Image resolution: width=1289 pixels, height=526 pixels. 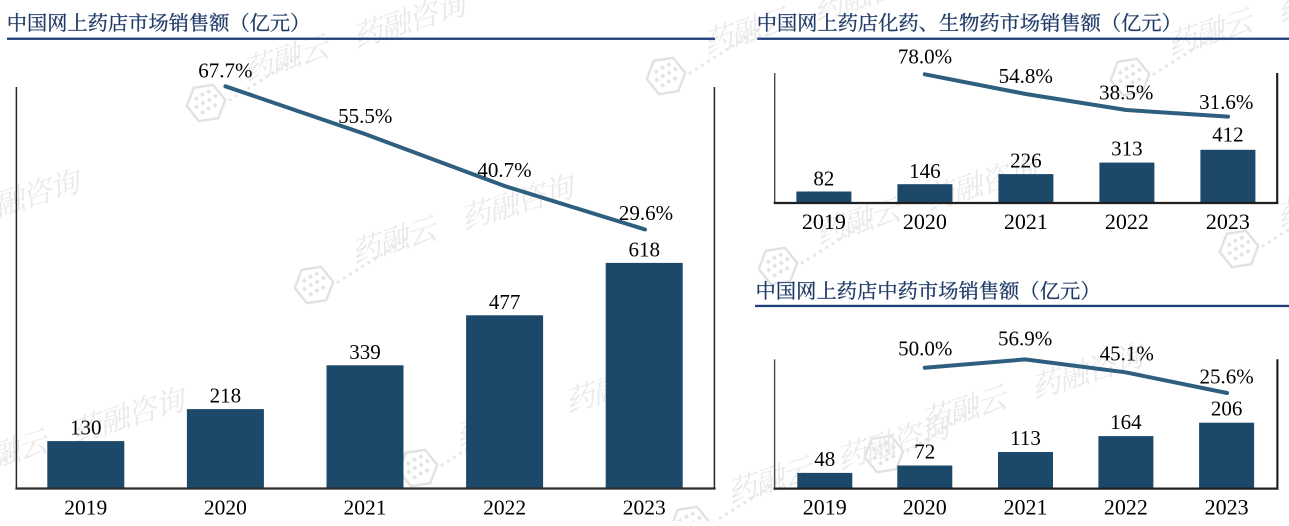 What do you see at coordinates (1228, 135) in the screenshot?
I see `svg-text: 412` at bounding box center [1228, 135].